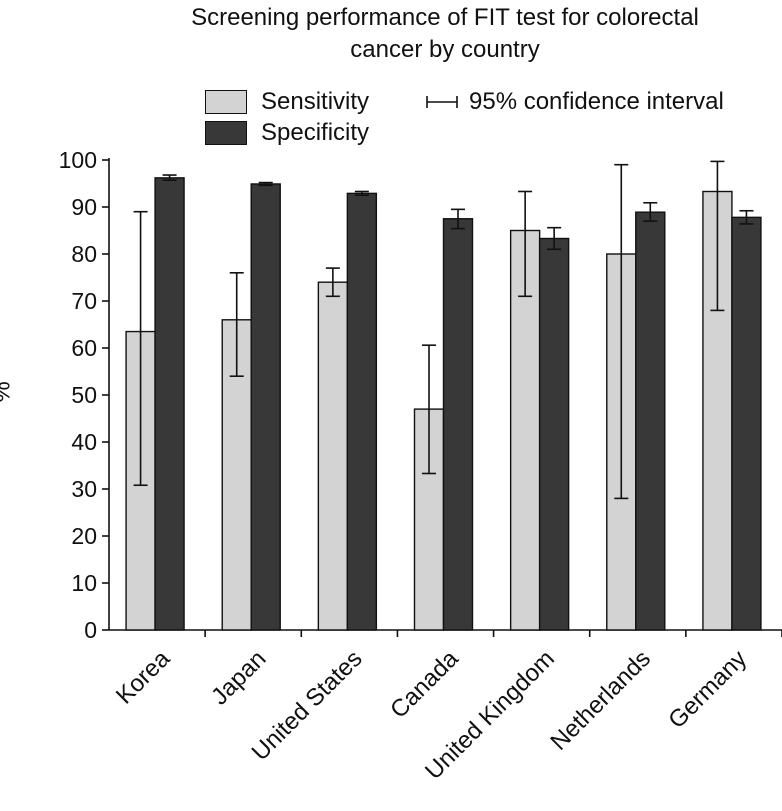 This screenshot has height=811, width=782. Describe the element at coordinates (238, 677) in the screenshot. I see `x-tick-label: Japan` at that location.